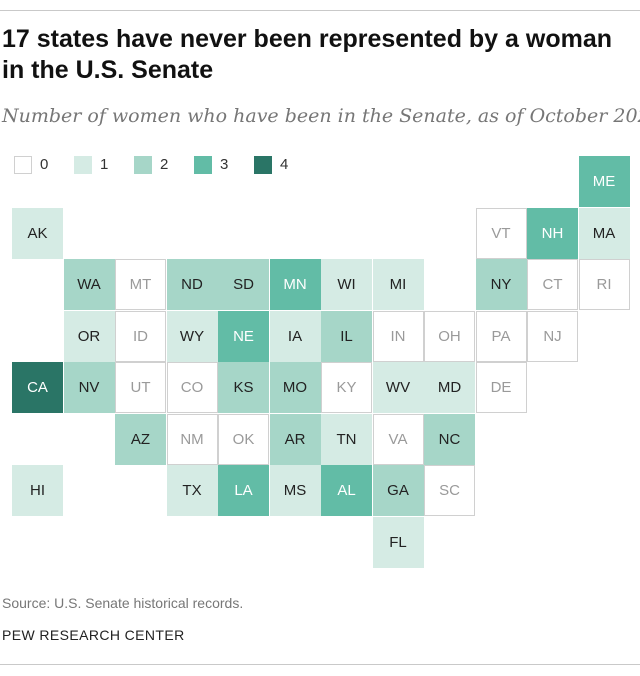  I want to click on legend-label: 1, so click(104, 164).